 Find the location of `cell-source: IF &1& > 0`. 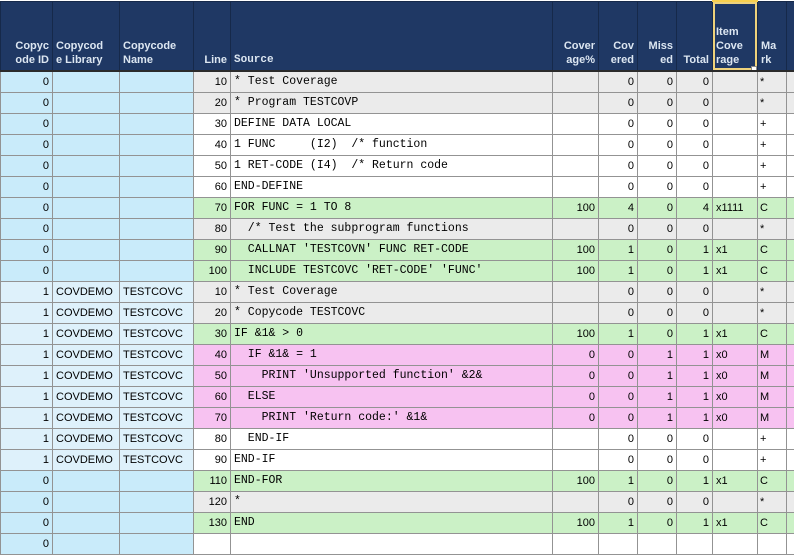

cell-source: IF &1& > 0 is located at coordinates (391, 333).